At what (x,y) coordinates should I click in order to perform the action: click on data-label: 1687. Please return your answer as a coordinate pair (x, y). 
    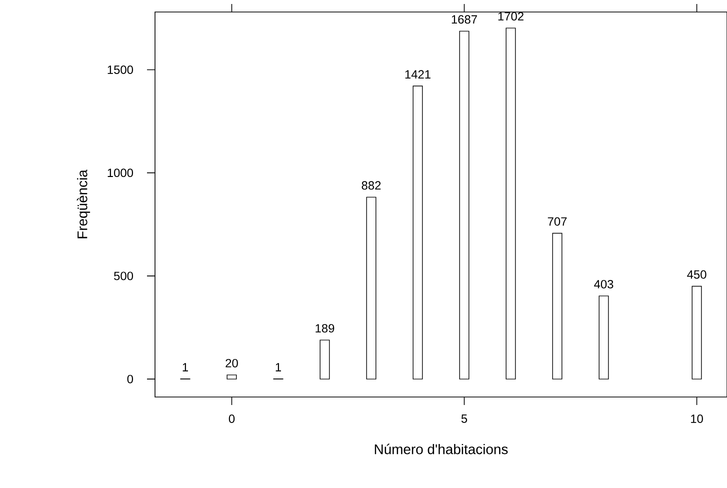
    Looking at the image, I should click on (464, 19).